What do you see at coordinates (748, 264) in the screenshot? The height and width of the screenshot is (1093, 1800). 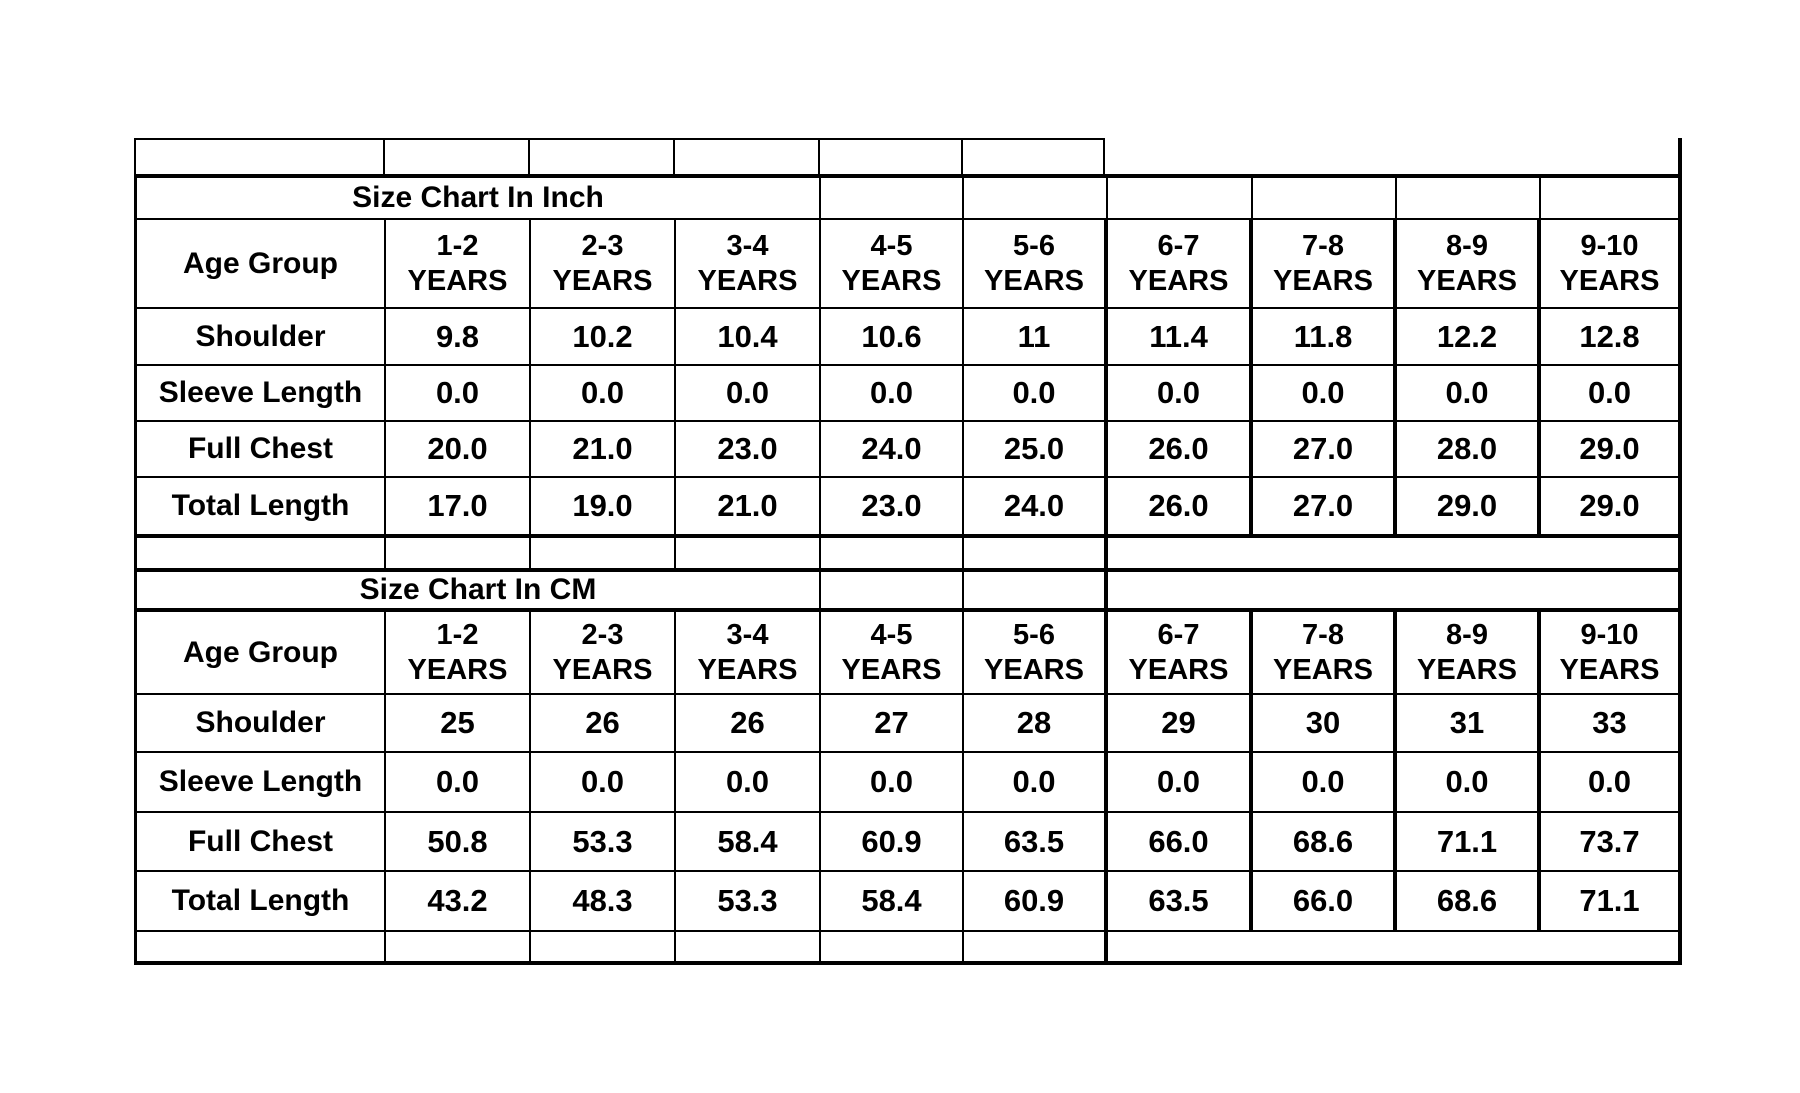 I see `age-col-3-4: 3-4 YEARS` at bounding box center [748, 264].